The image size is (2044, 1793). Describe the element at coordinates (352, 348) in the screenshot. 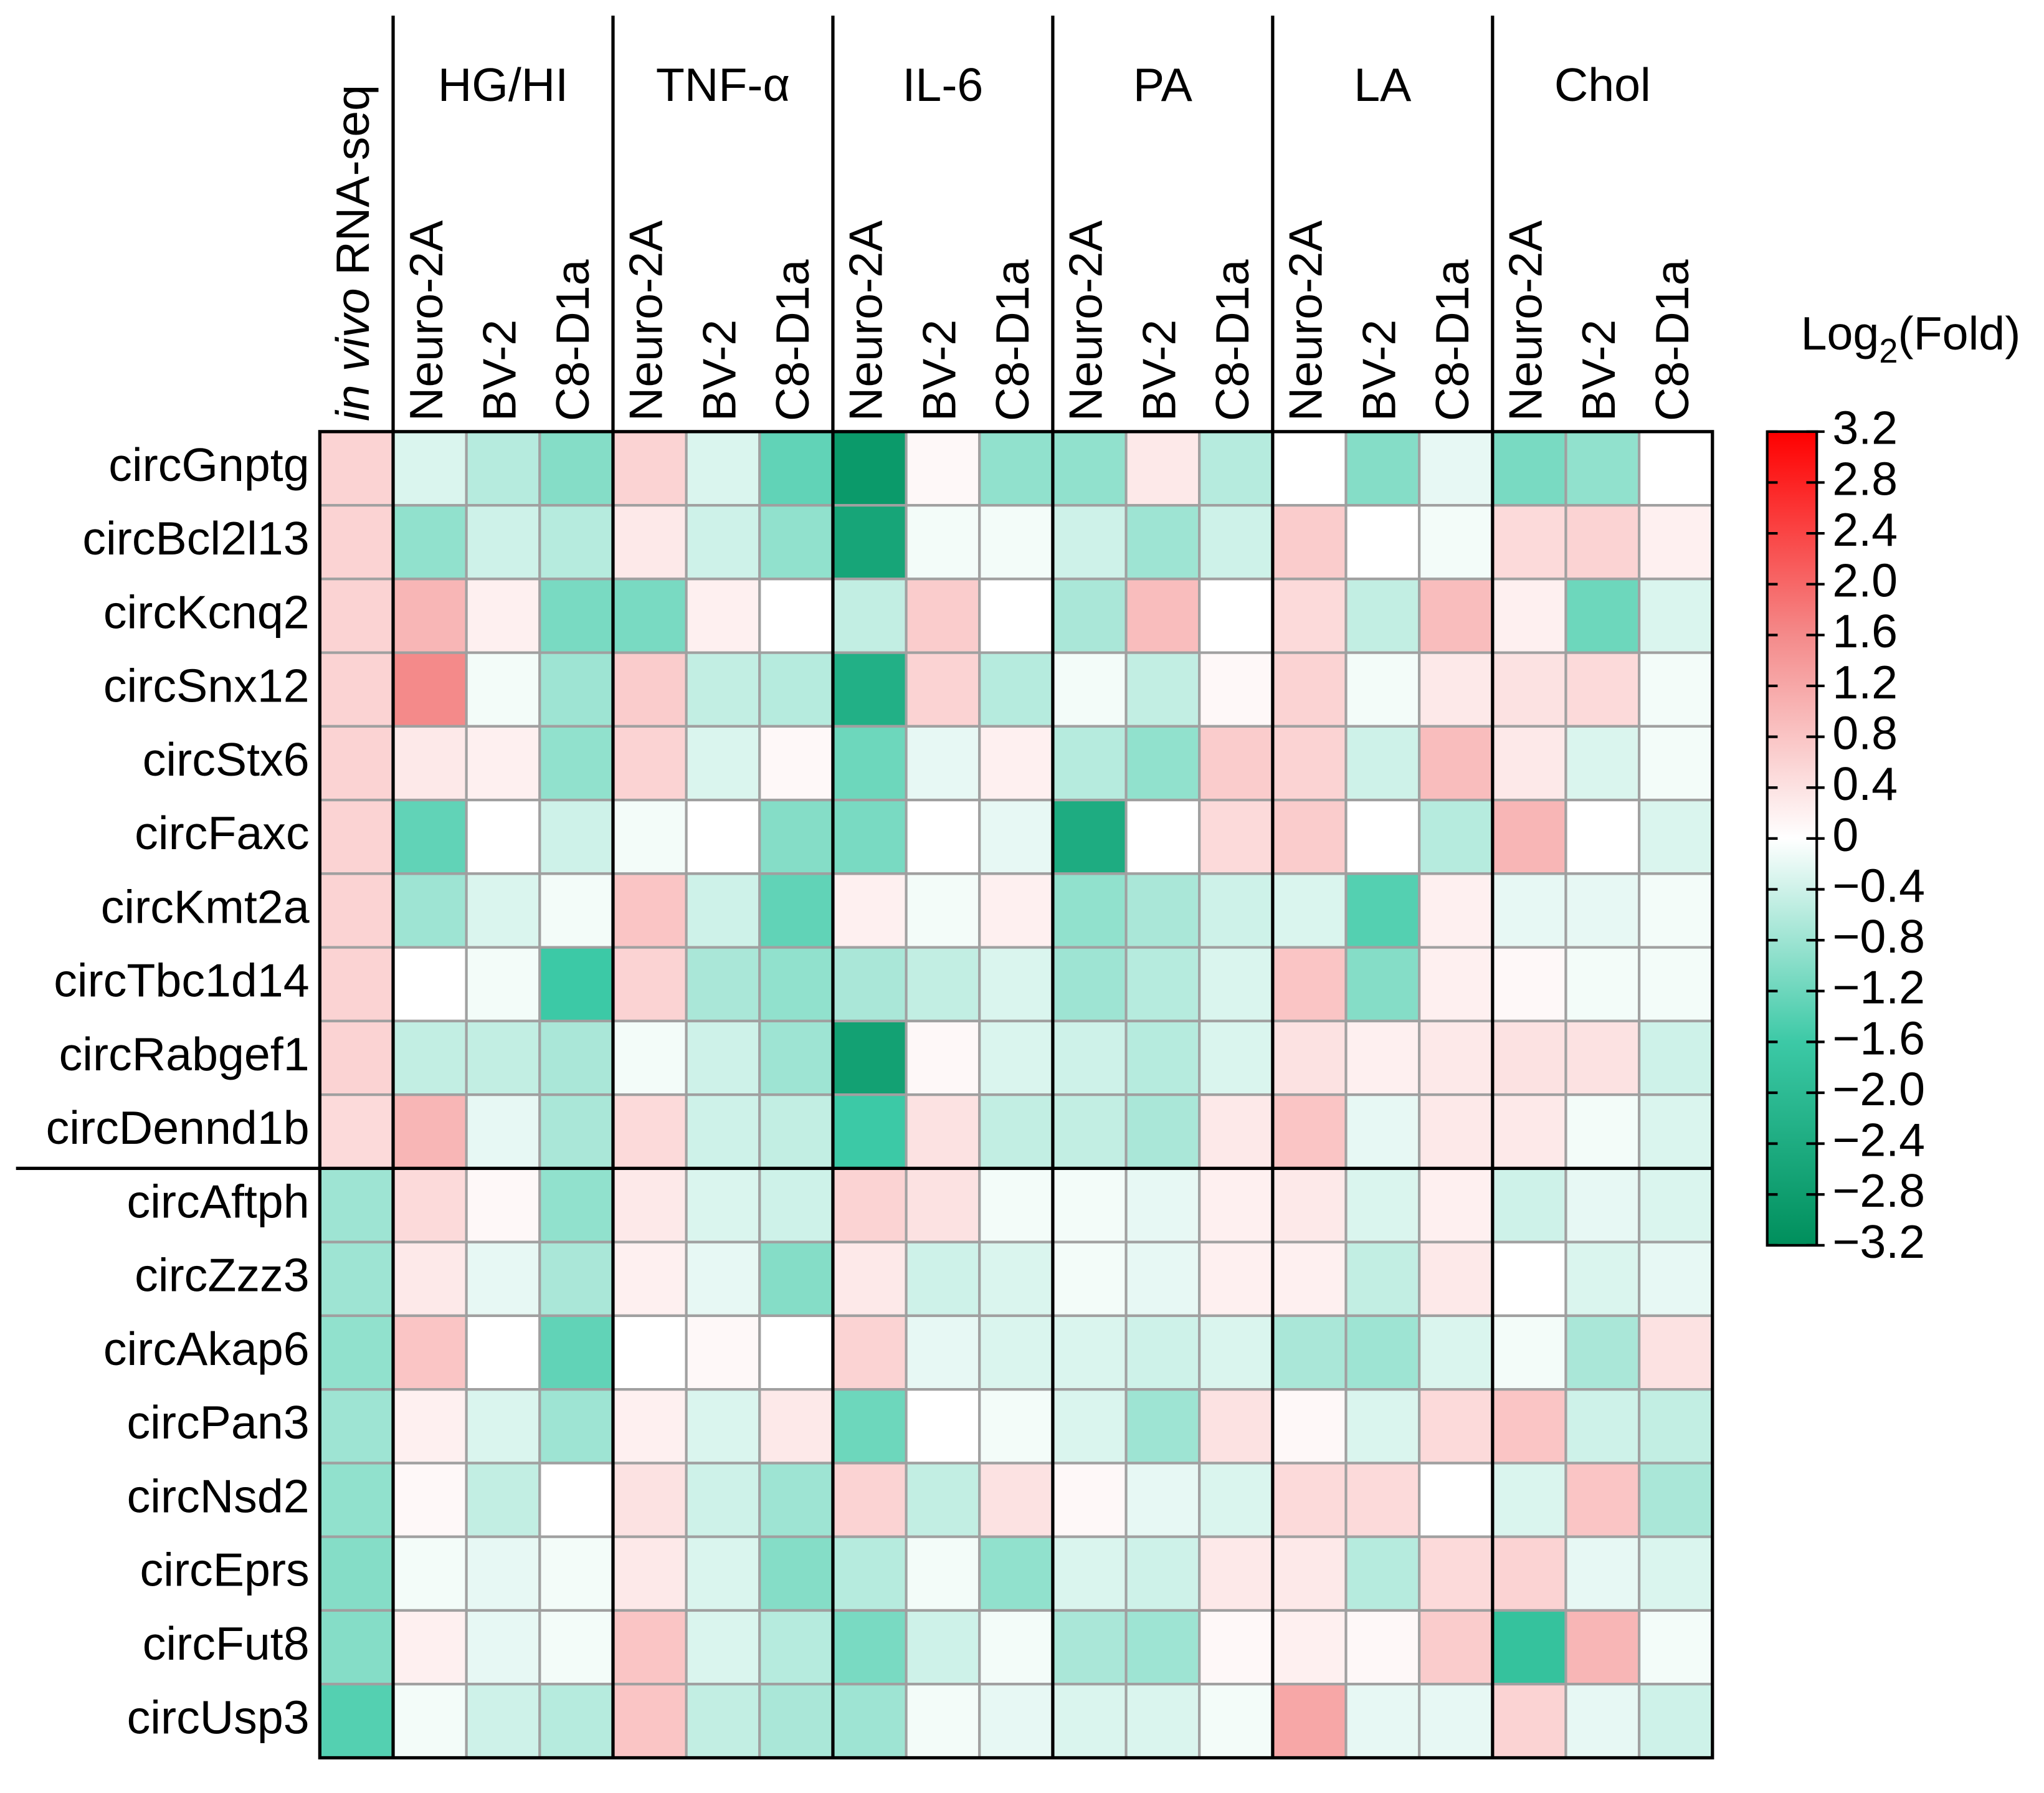

I see `column-label-italic: in vivo` at that location.